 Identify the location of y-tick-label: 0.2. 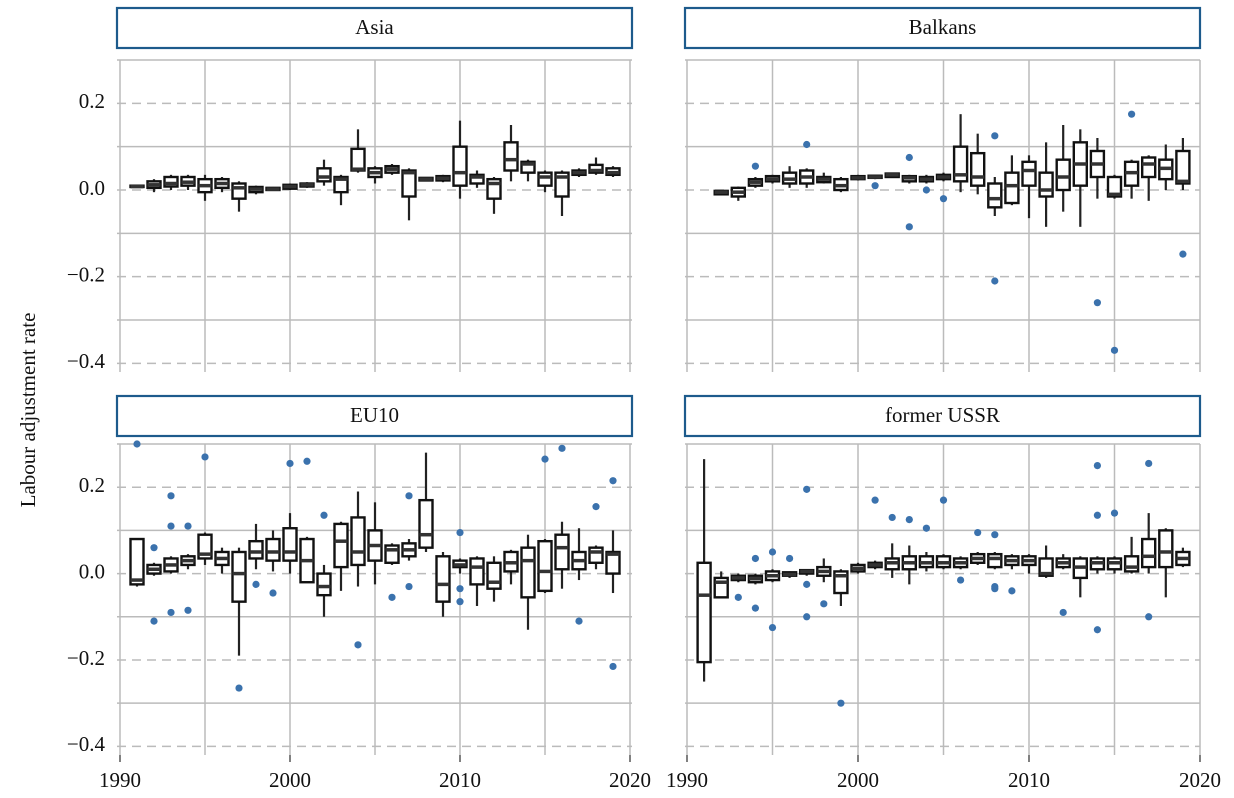
(92, 485).